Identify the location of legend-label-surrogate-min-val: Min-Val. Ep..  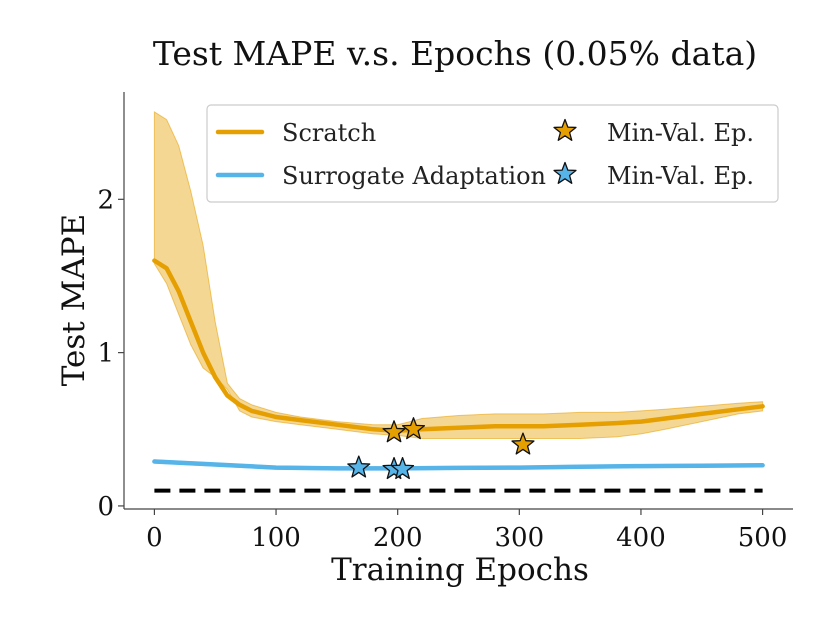
(680, 176).